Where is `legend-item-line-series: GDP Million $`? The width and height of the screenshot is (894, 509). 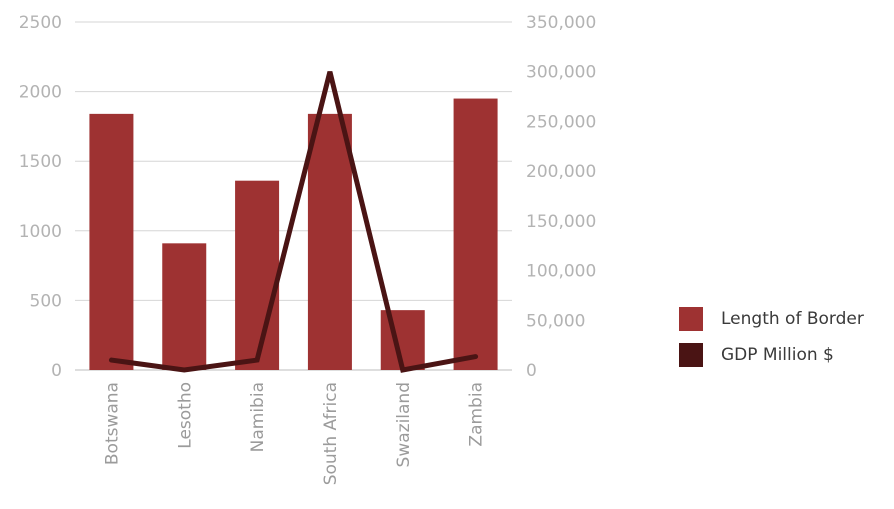
legend-item-line-series: GDP Million $ is located at coordinates (771, 355).